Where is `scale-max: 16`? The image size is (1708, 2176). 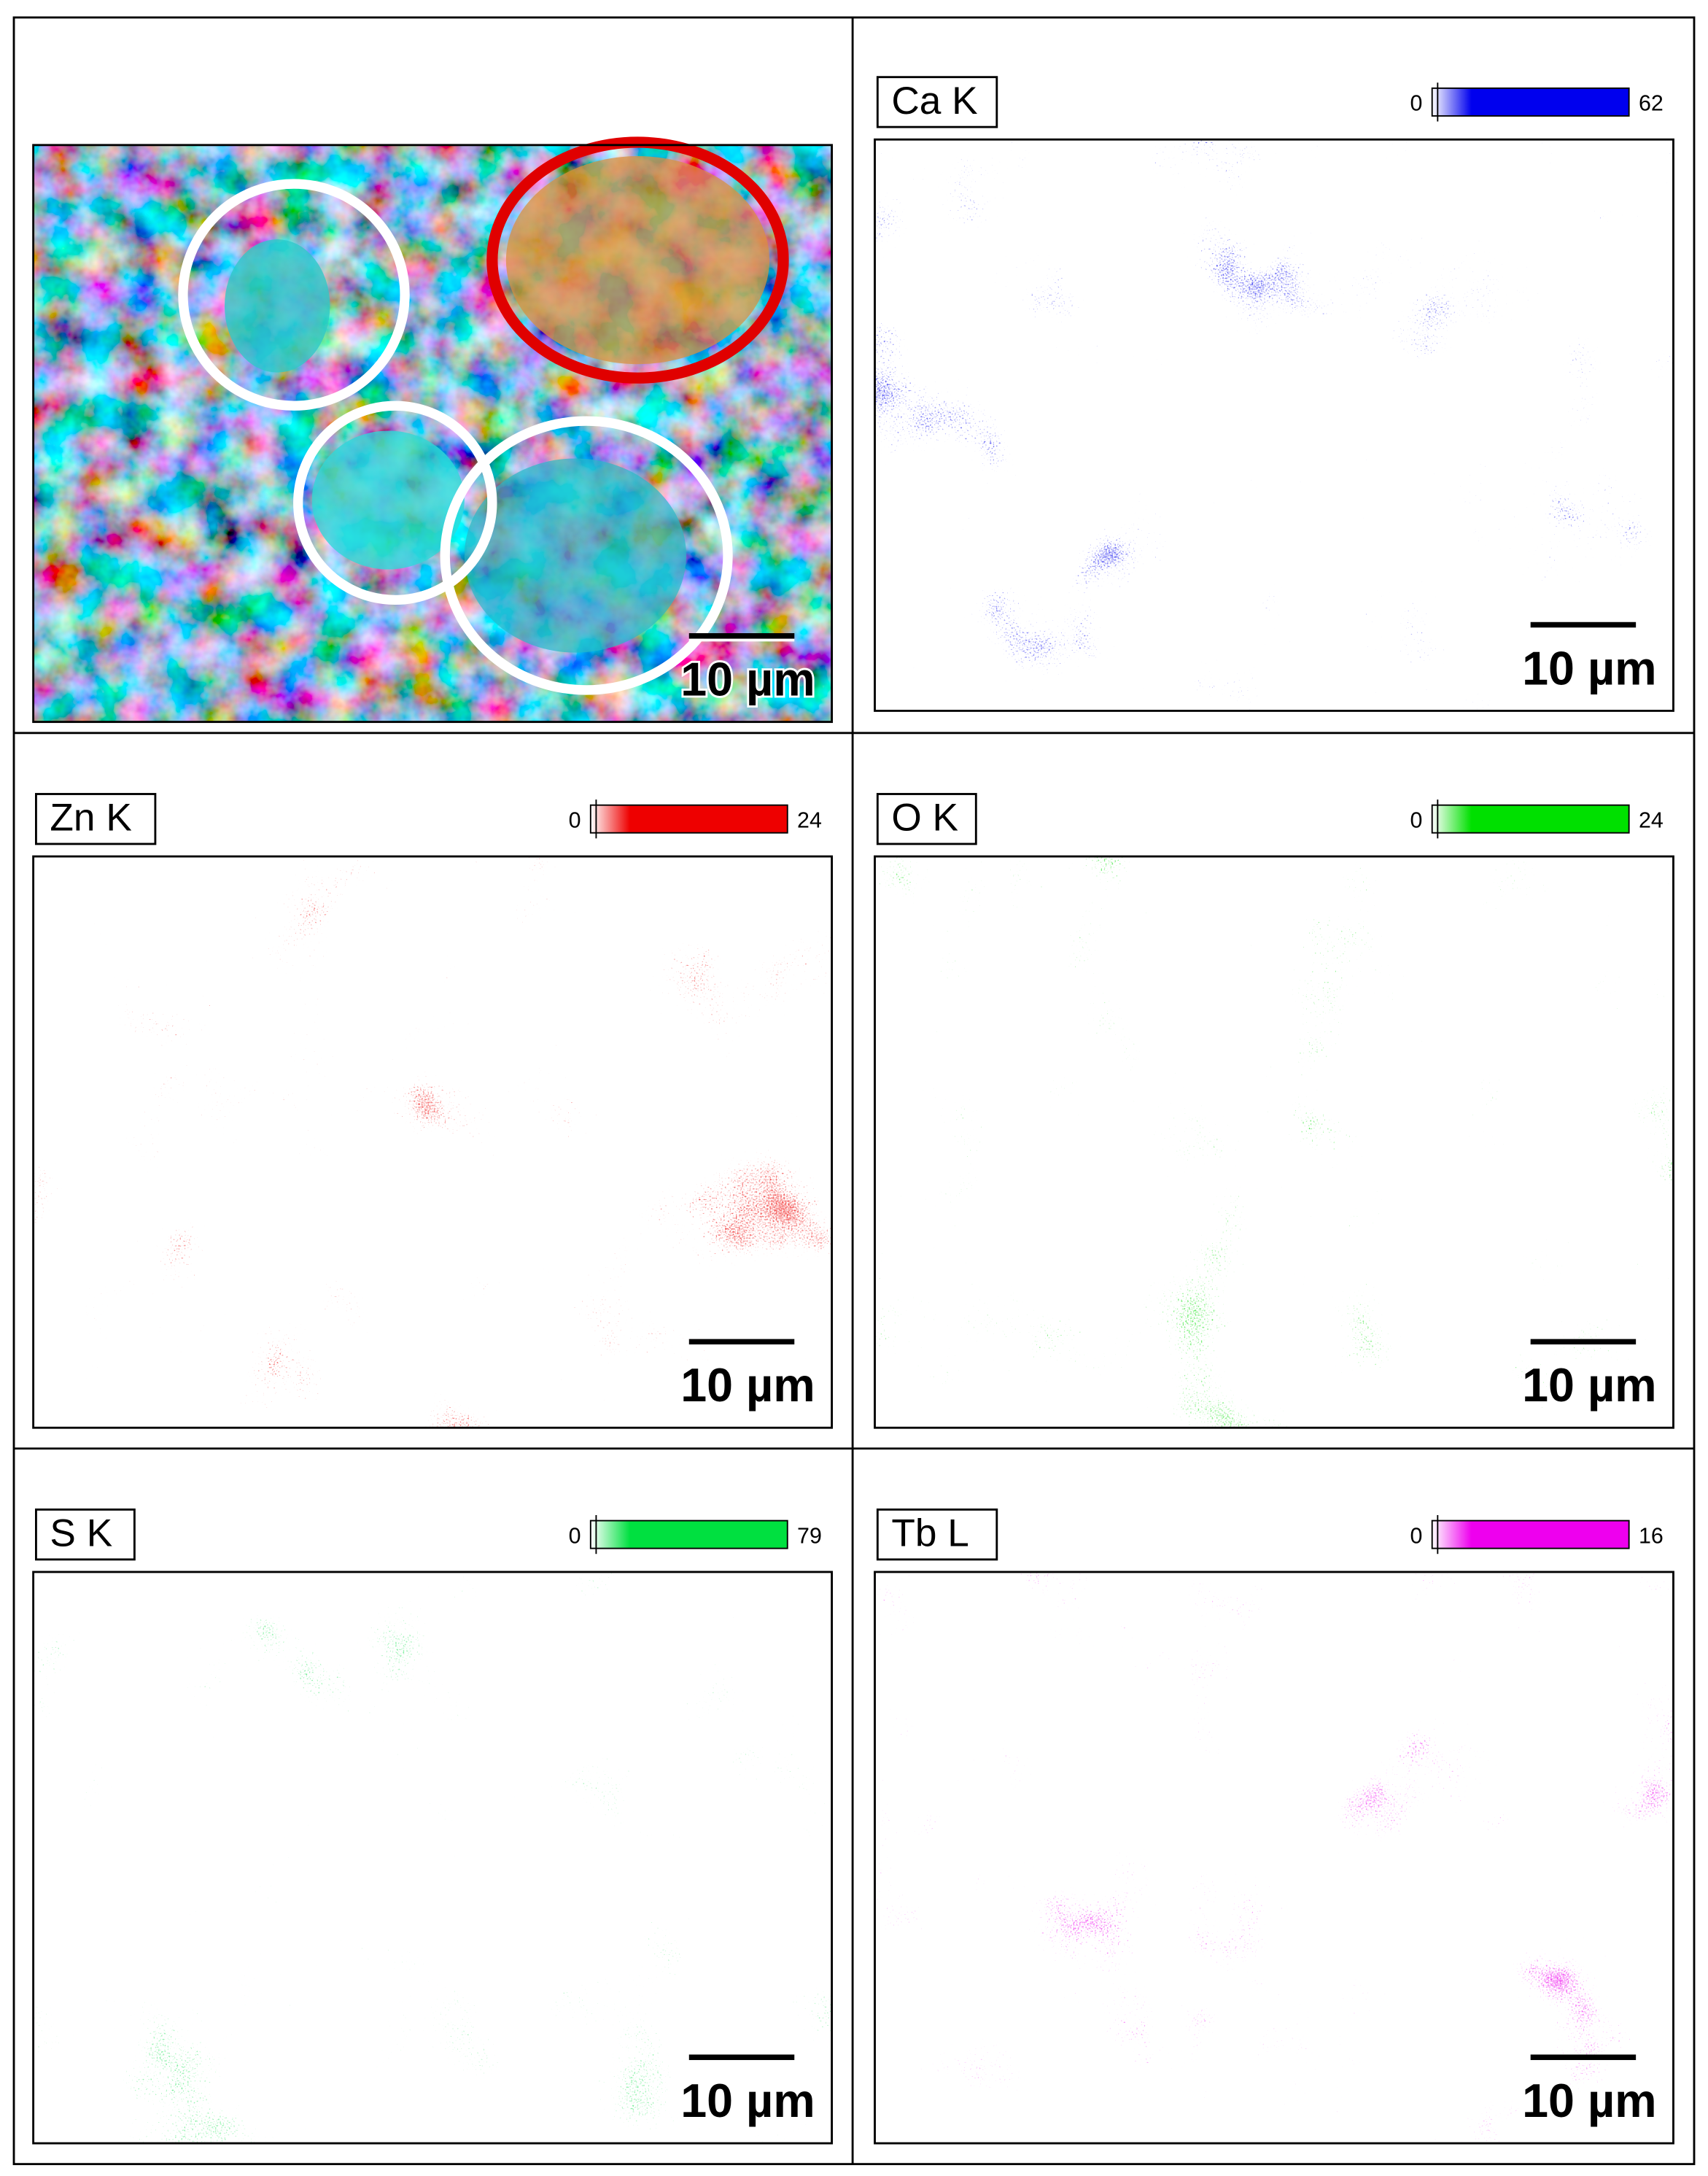
scale-max: 16 is located at coordinates (1652, 1535).